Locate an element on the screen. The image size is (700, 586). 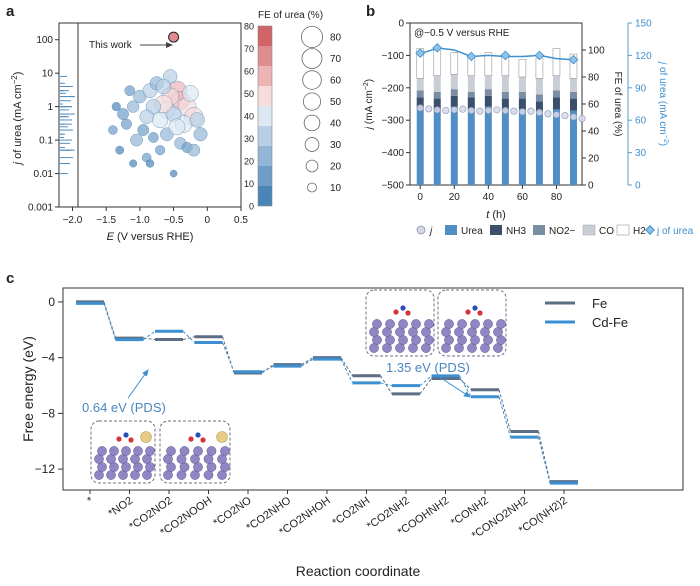
panel-label-b: b is located at coordinates (370, 11).